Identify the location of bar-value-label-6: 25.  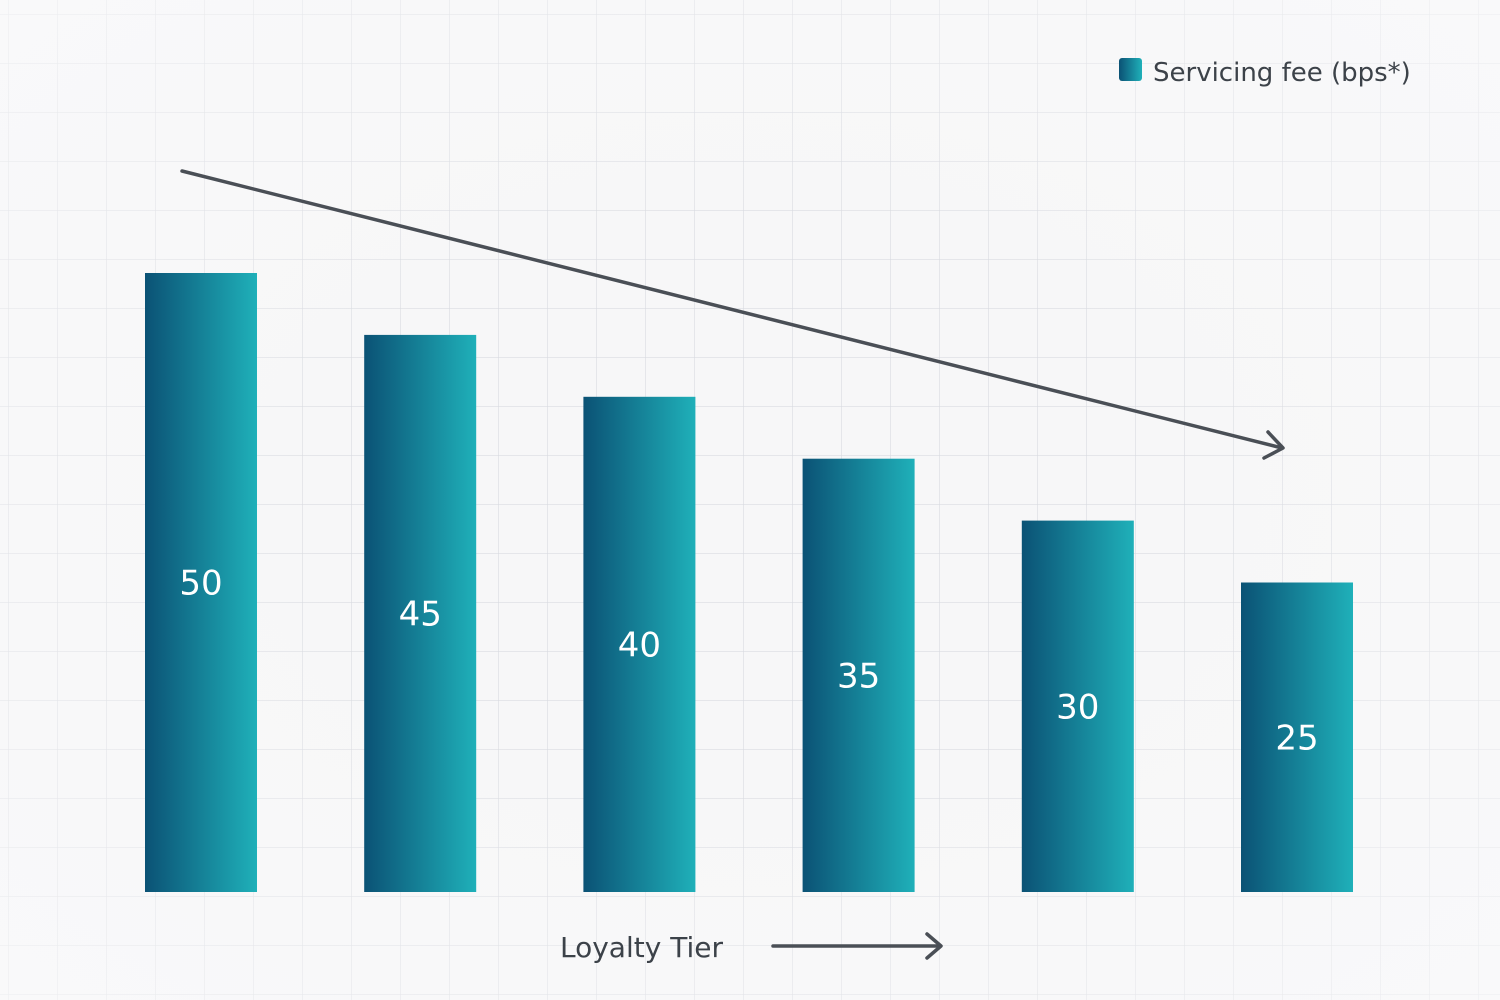
(1296, 738).